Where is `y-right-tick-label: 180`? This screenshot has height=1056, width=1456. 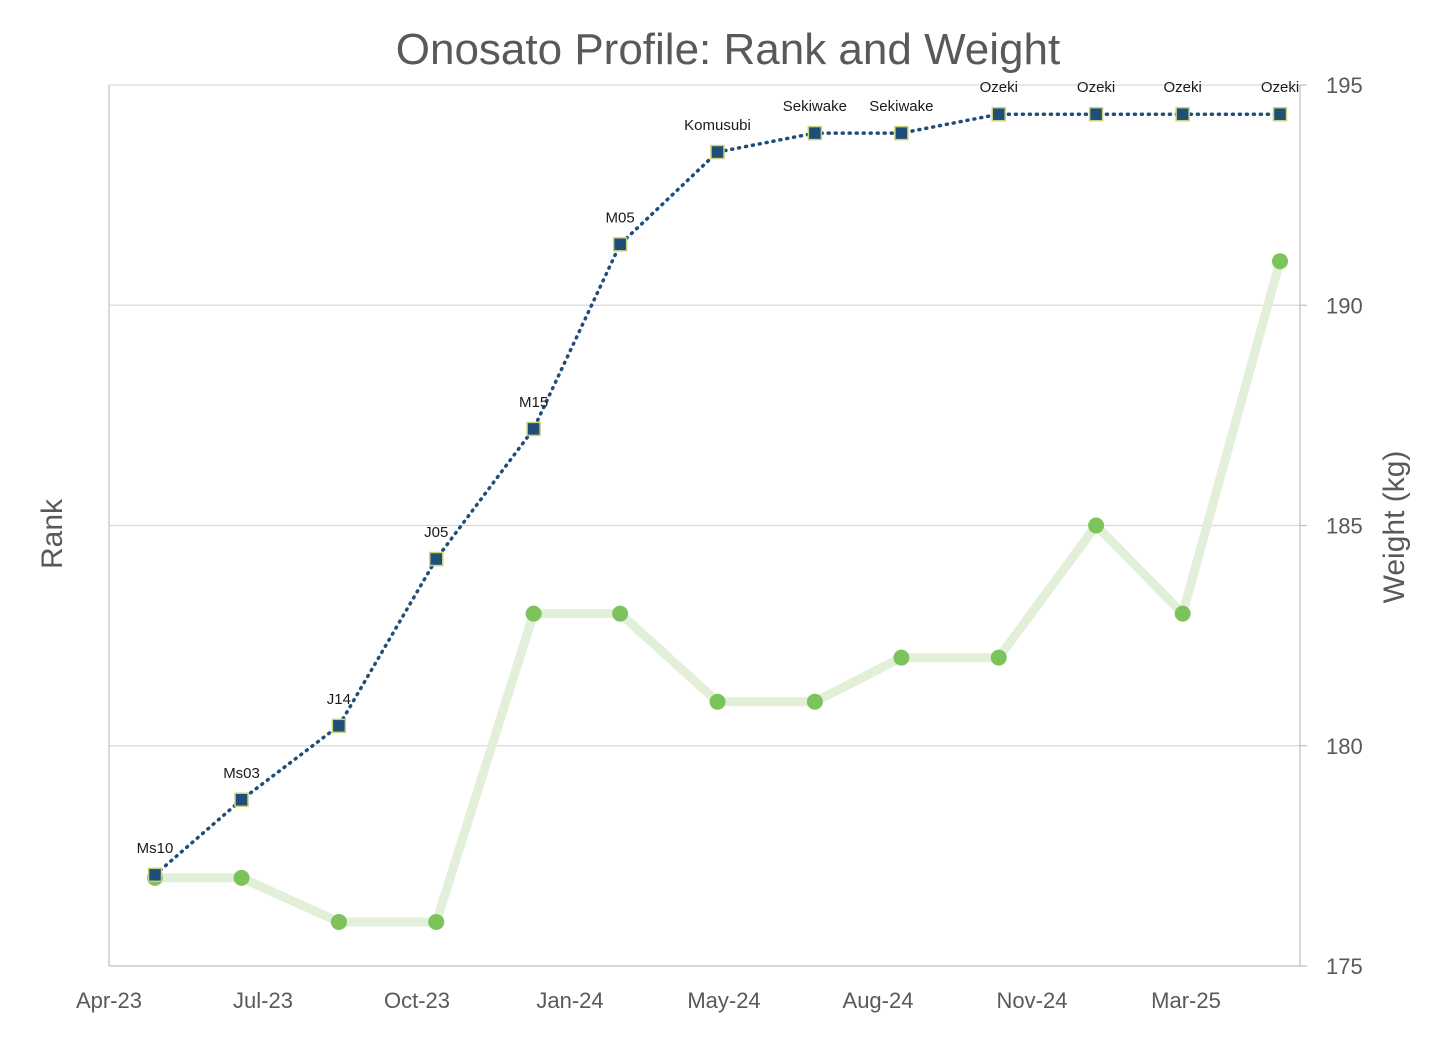 y-right-tick-label: 180 is located at coordinates (1344, 746).